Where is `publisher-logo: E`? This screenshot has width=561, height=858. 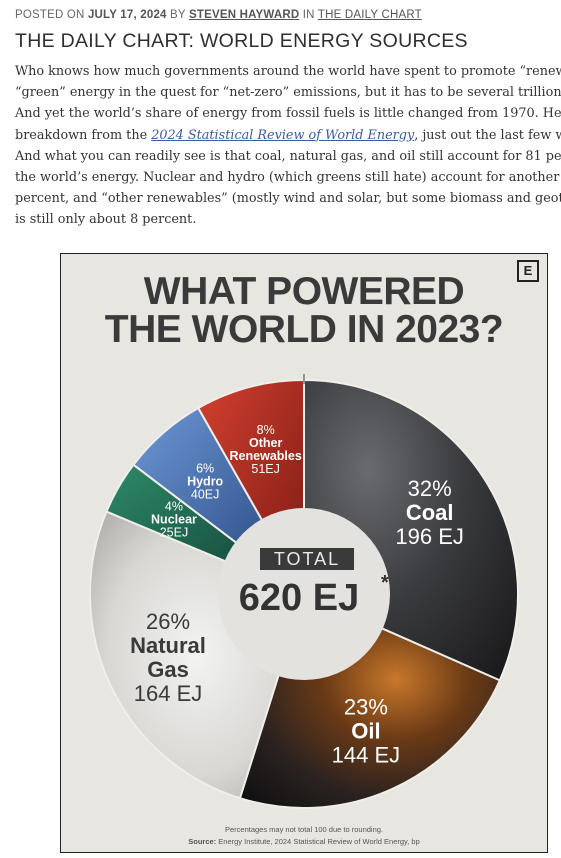
publisher-logo: E is located at coordinates (528, 271).